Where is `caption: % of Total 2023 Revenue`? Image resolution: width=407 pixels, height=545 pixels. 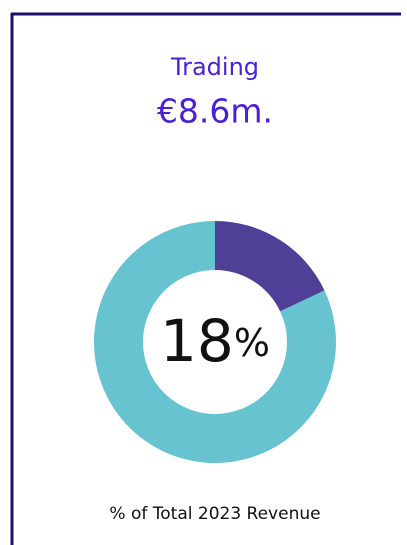
caption: % of Total 2023 Revenue is located at coordinates (214, 514).